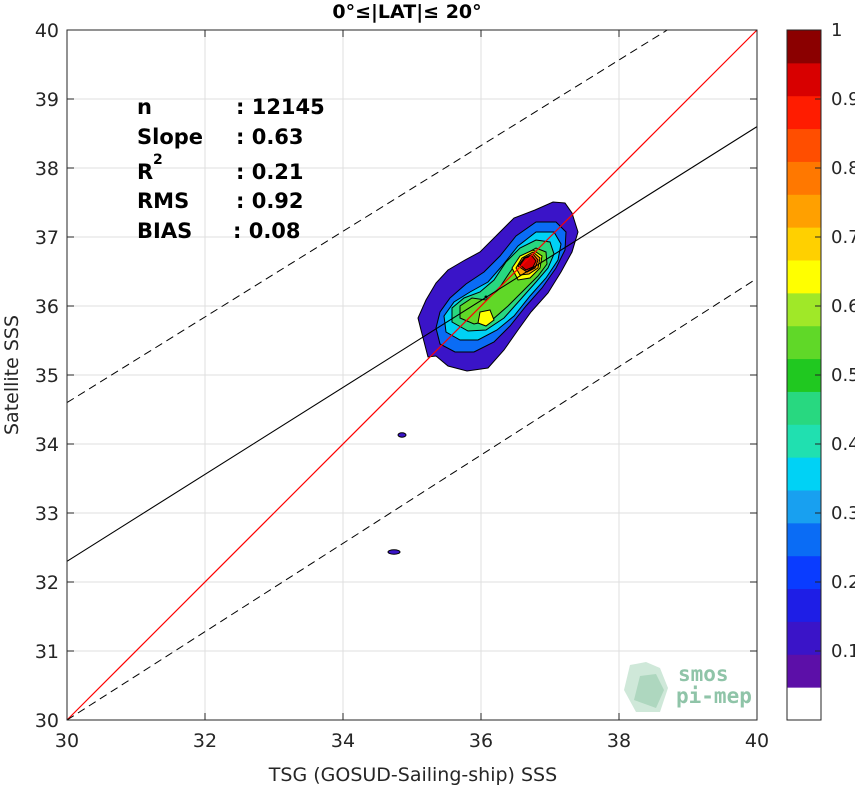 Image resolution: width=855 pixels, height=788 pixels. I want to click on smos-pi-mep-logo: smos pi-mep, so click(688, 687).